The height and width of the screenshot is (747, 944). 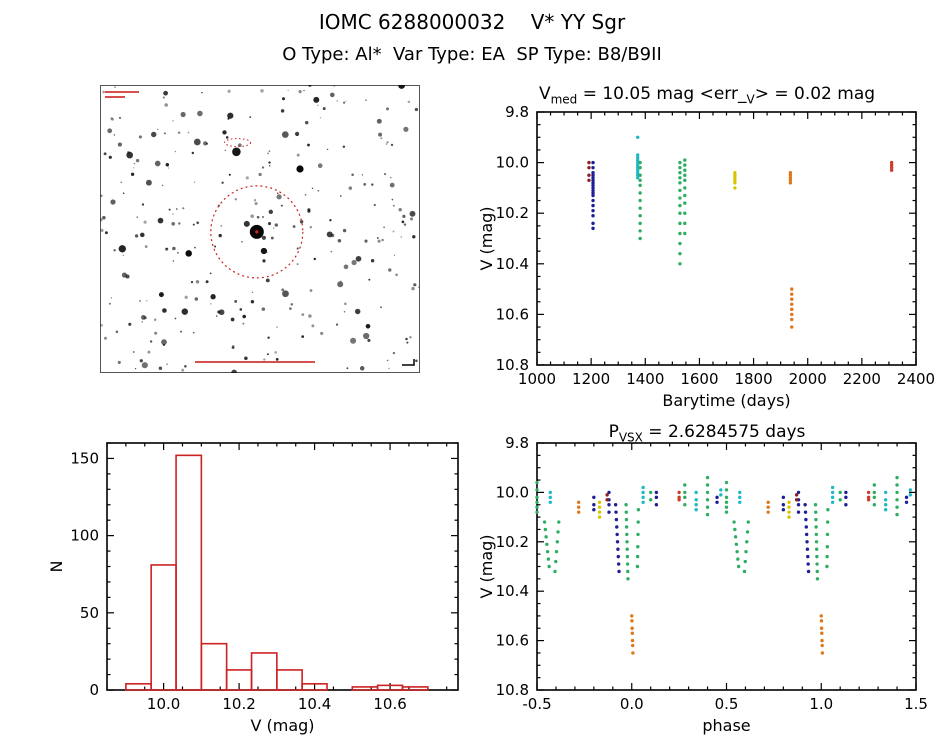 I want to click on svg-text: 1.5, so click(x=916, y=704).